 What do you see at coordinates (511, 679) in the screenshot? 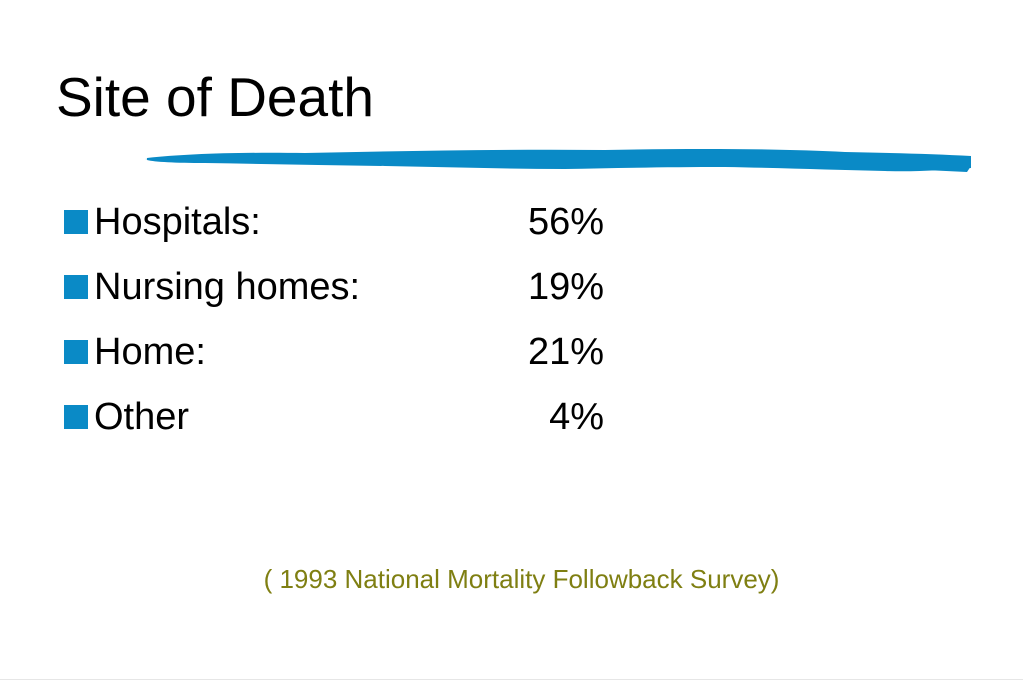
I see `bottom-divider` at bounding box center [511, 679].